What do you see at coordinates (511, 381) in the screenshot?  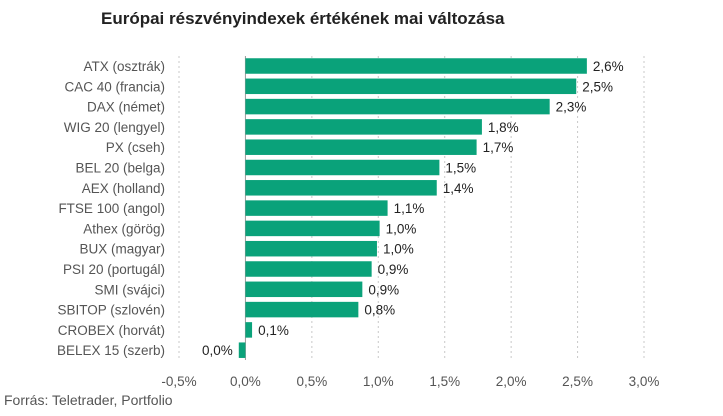 I see `x-tick-label: 2,0%` at bounding box center [511, 381].